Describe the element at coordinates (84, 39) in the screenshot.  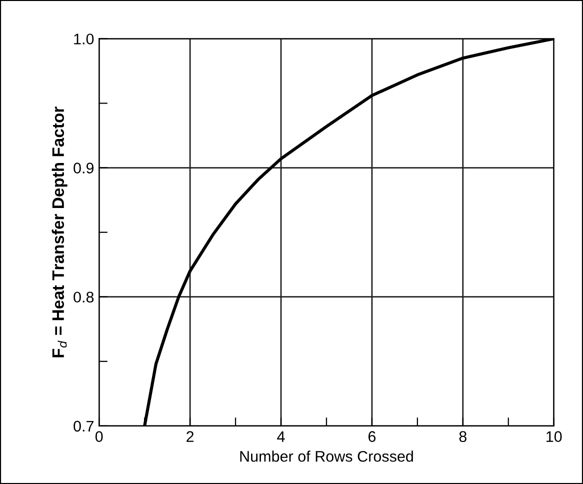
I see `y-tick-label: 1.0` at that location.